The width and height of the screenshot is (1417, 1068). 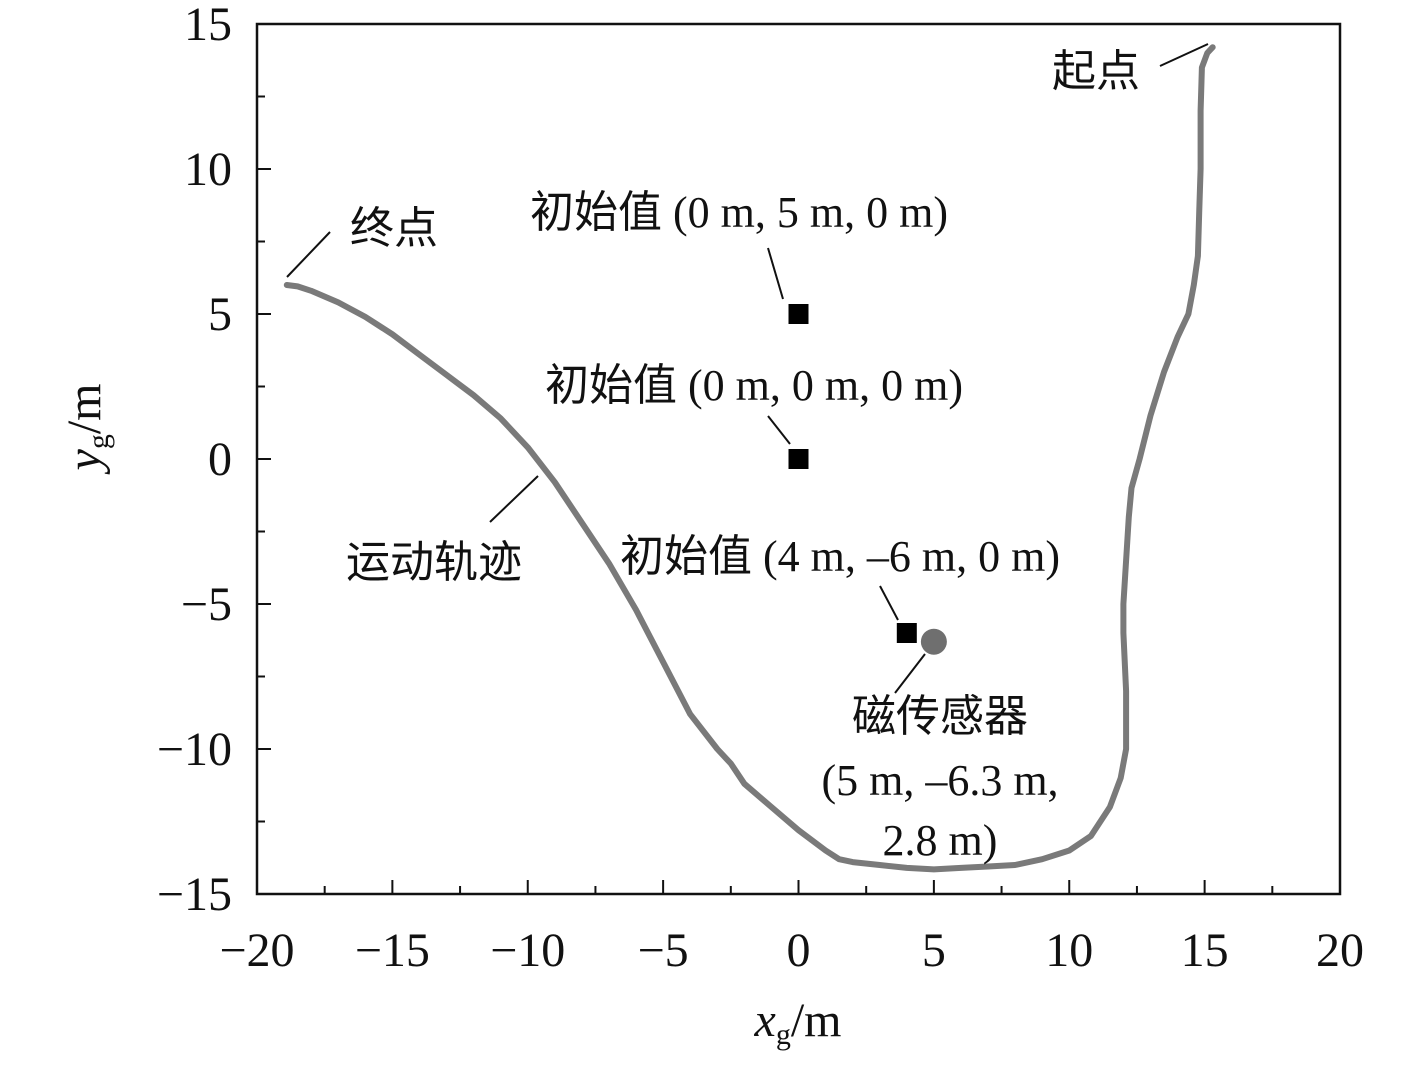 What do you see at coordinates (434, 562) in the screenshot?
I see `trajectory-label: 运动轨迹` at bounding box center [434, 562].